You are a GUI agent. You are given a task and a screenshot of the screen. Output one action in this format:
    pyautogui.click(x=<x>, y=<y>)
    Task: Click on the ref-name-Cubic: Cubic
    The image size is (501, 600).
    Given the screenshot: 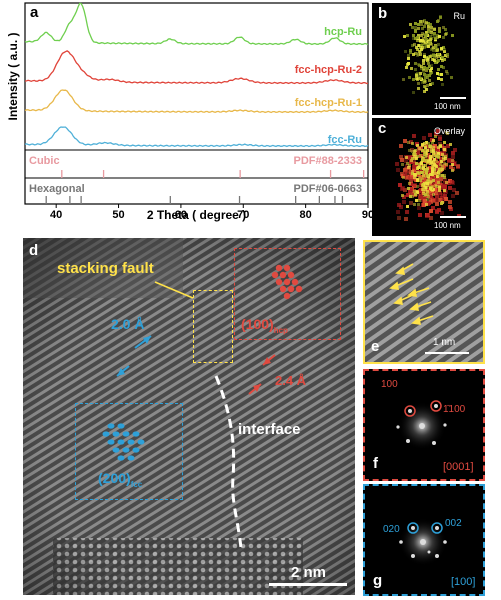 What is the action you would take?
    pyautogui.click(x=44, y=161)
    